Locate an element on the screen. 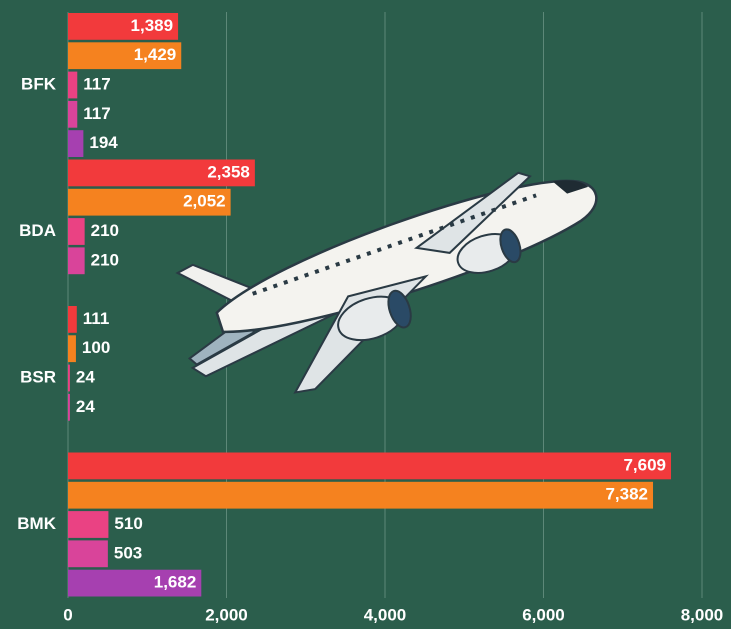 This screenshot has height=629, width=731. value-label: 194 is located at coordinates (103, 142).